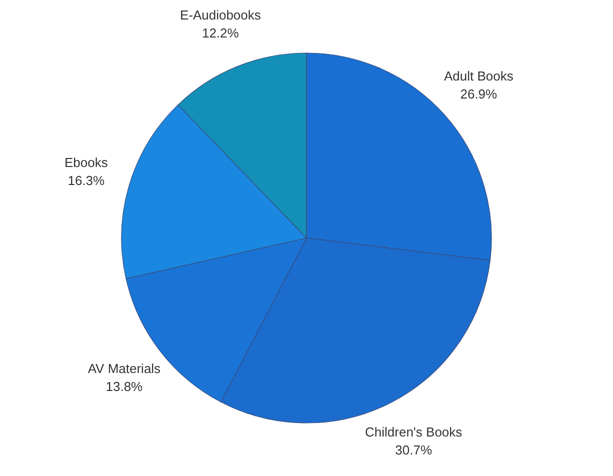 The image size is (613, 476). What do you see at coordinates (87, 180) in the screenshot?
I see `data-label: 16.3%` at bounding box center [87, 180].